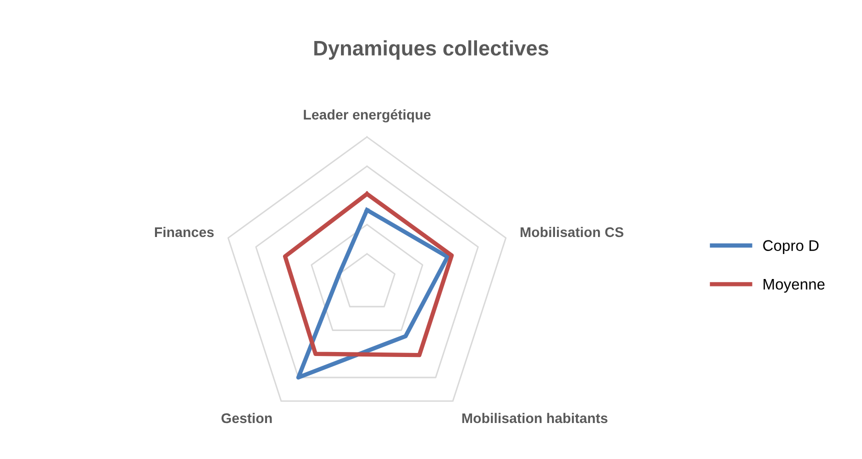  What do you see at coordinates (246, 418) in the screenshot?
I see `spoke-label: Gestion` at bounding box center [246, 418].